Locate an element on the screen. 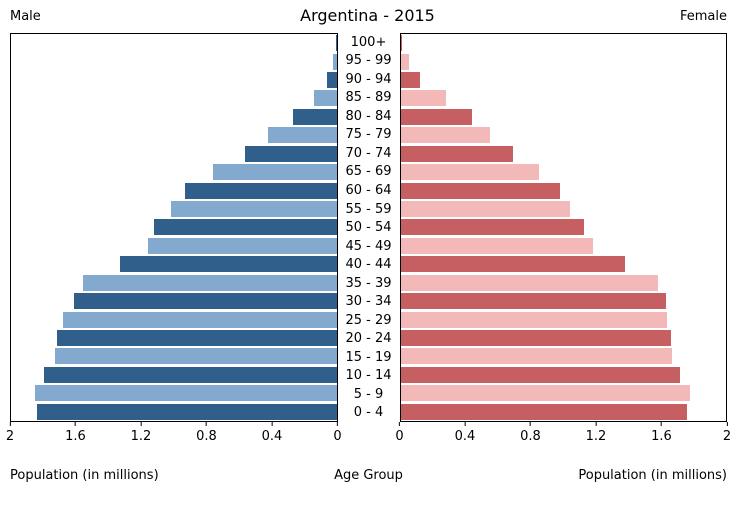  male-axis-tick-2: 2 is located at coordinates (10, 433).